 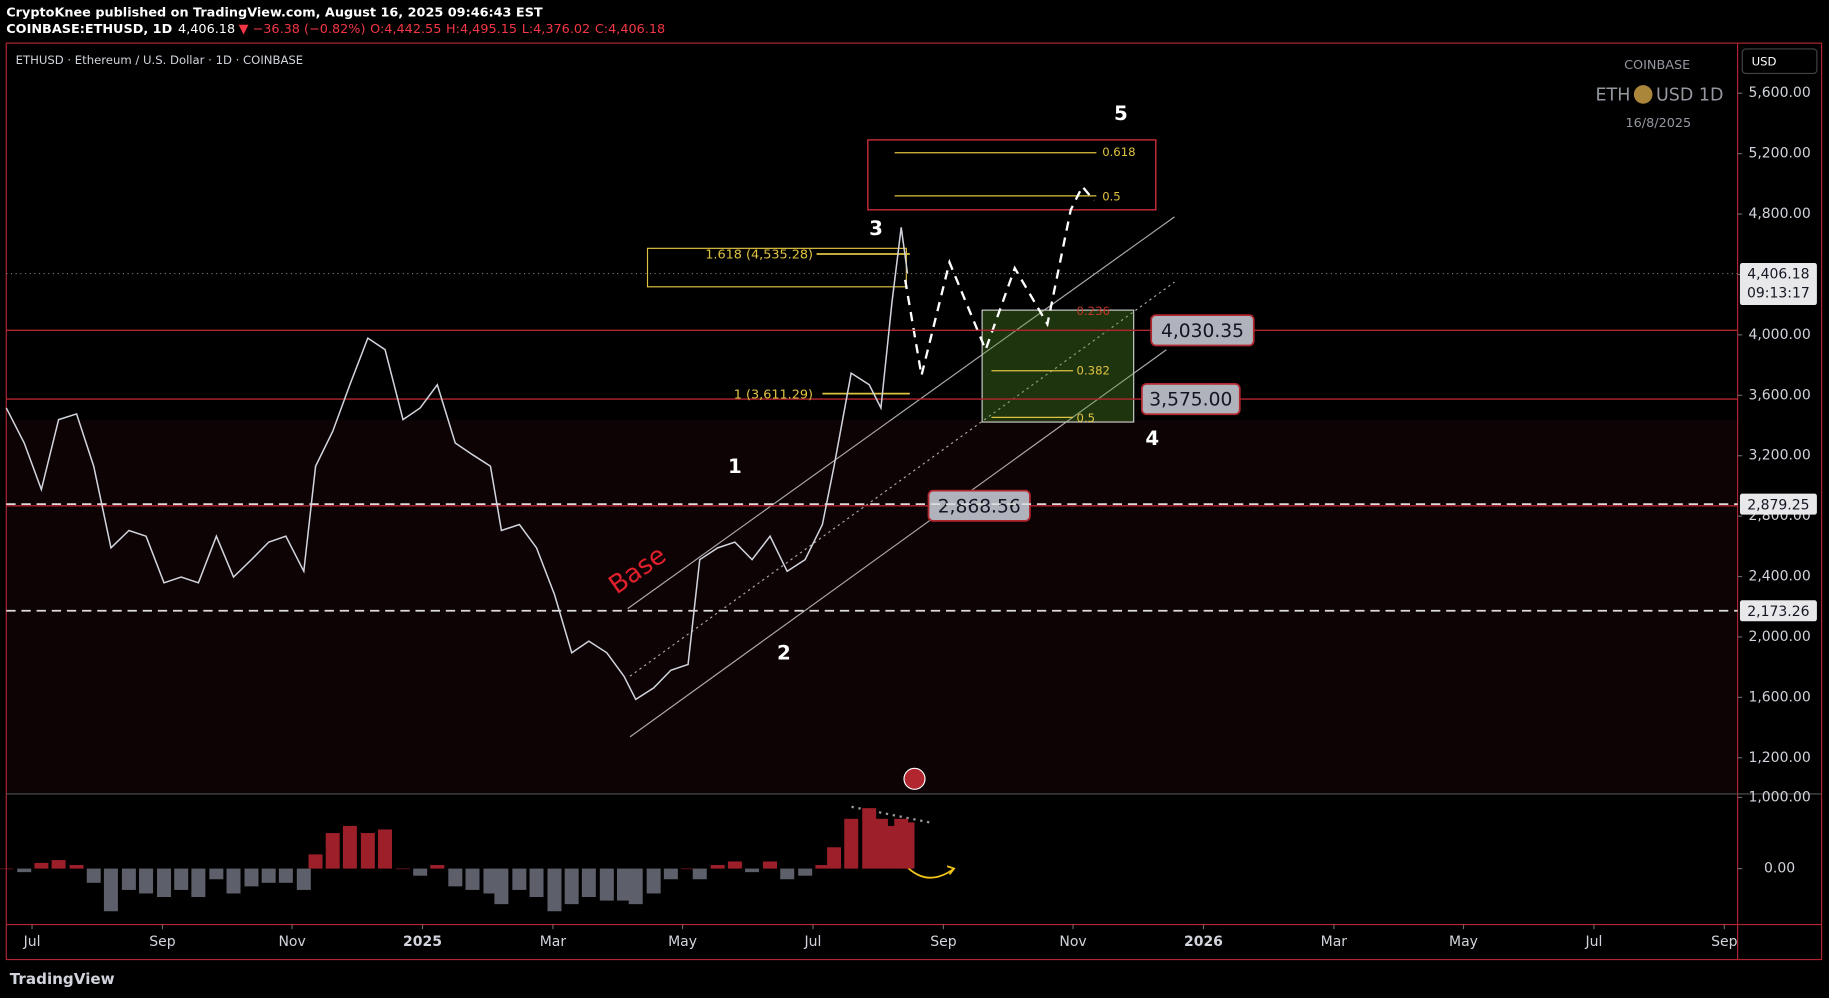 What do you see at coordinates (422, 942) in the screenshot?
I see `x-tick-label: 2025` at bounding box center [422, 942].